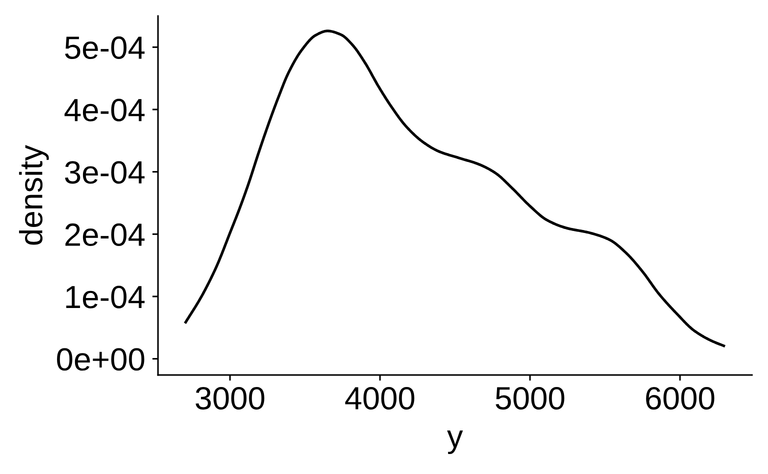 The width and height of the screenshot is (768, 474). Describe the element at coordinates (680, 398) in the screenshot. I see `x-tick-label: 6000` at that location.